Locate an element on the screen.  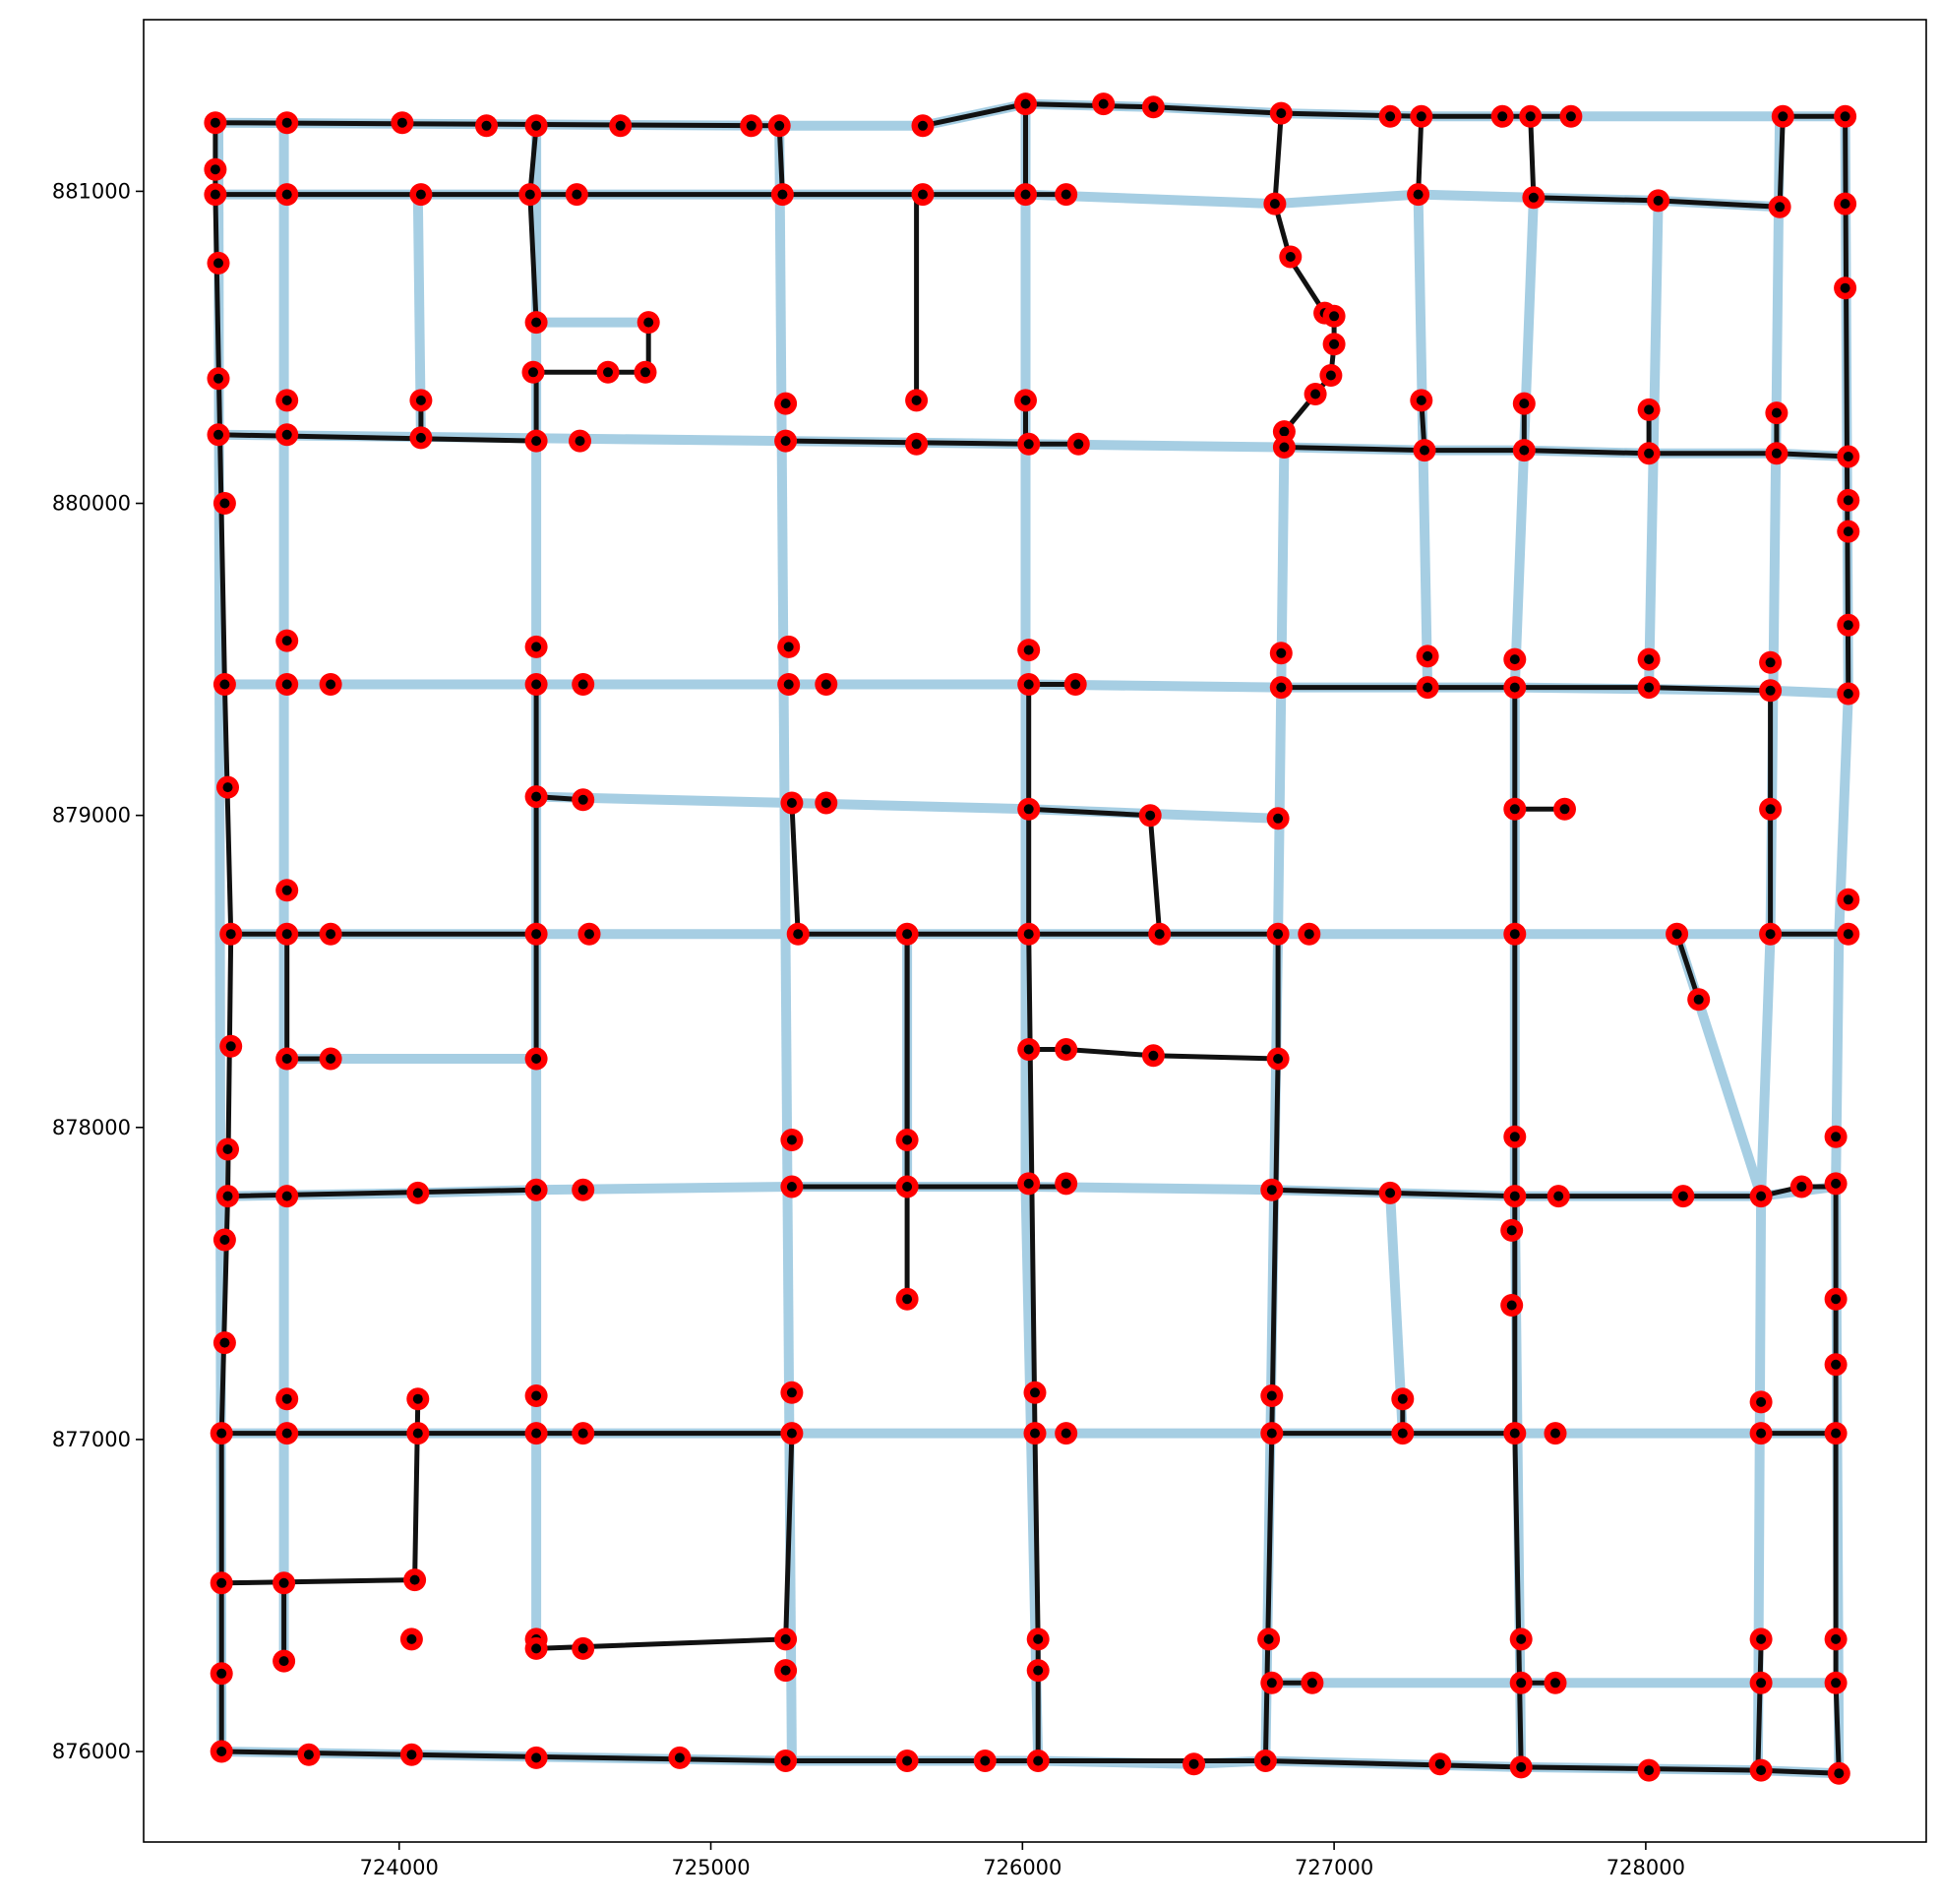
y-tick-label: 877000 is located at coordinates (91, 1439).